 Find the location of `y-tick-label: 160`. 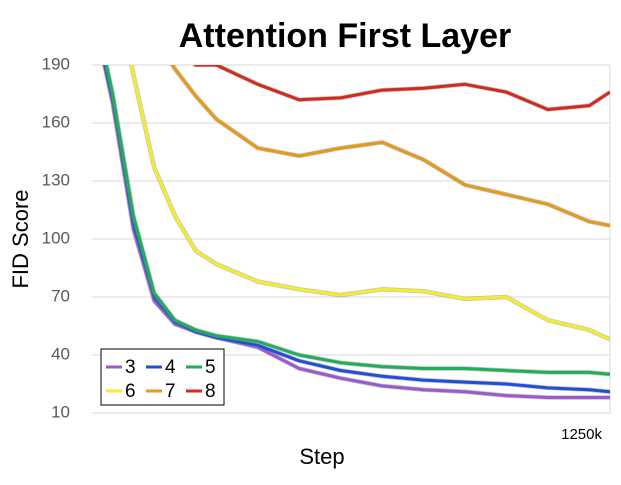

y-tick-label: 160 is located at coordinates (56, 121).